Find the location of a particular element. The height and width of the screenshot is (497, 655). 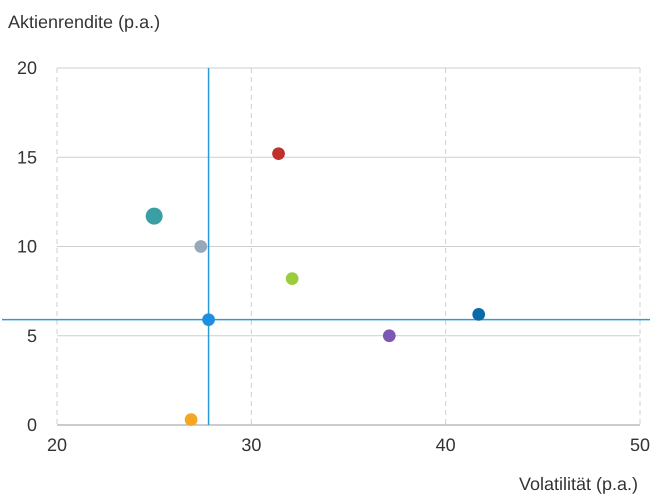

x-axis-title: Volatilität (p.a.) is located at coordinates (578, 484).